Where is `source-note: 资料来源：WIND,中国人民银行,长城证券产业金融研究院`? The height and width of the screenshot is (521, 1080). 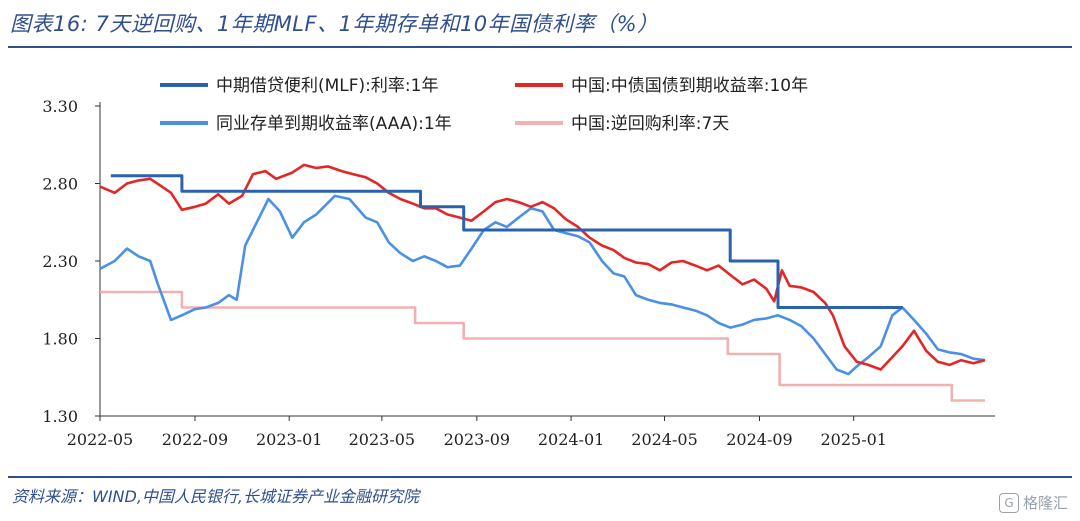
source-note: 资料来源：WIND,中国人民银行,长城证券产业金融研究院 is located at coordinates (216, 496).